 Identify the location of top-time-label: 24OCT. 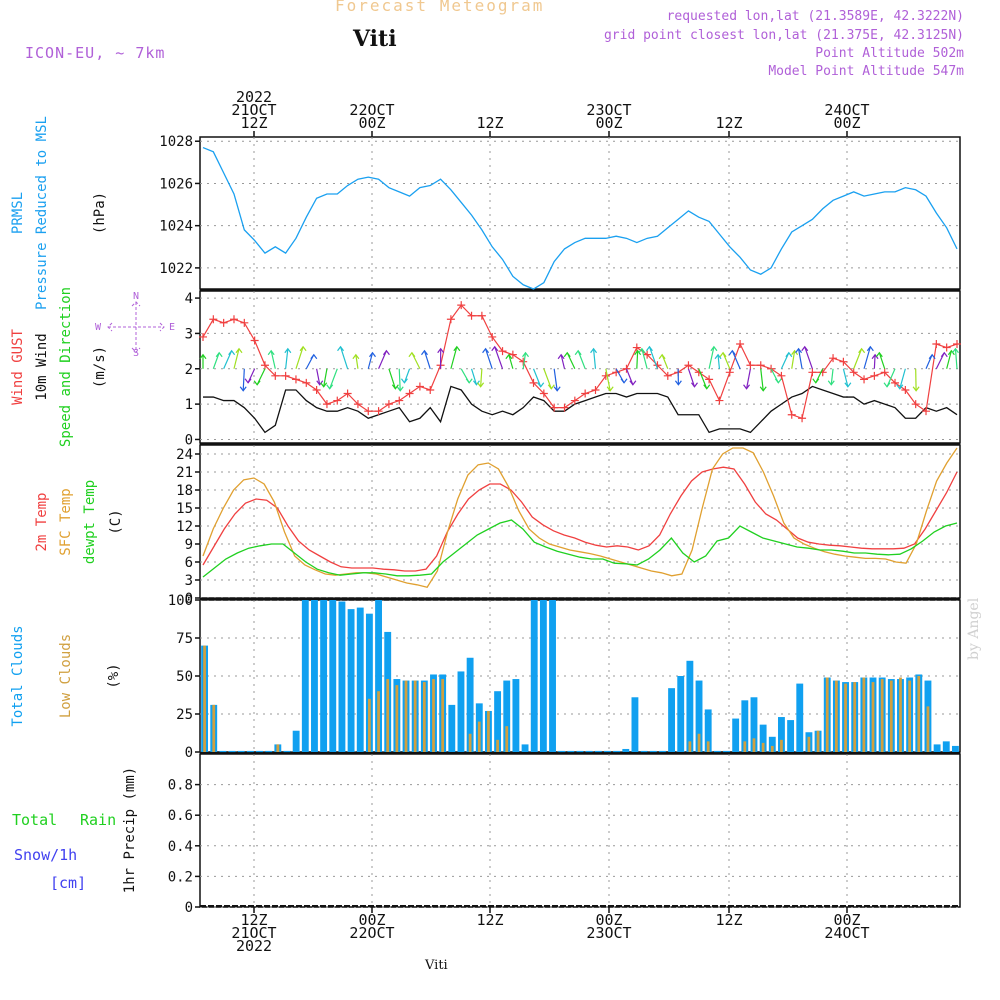
(846, 110).